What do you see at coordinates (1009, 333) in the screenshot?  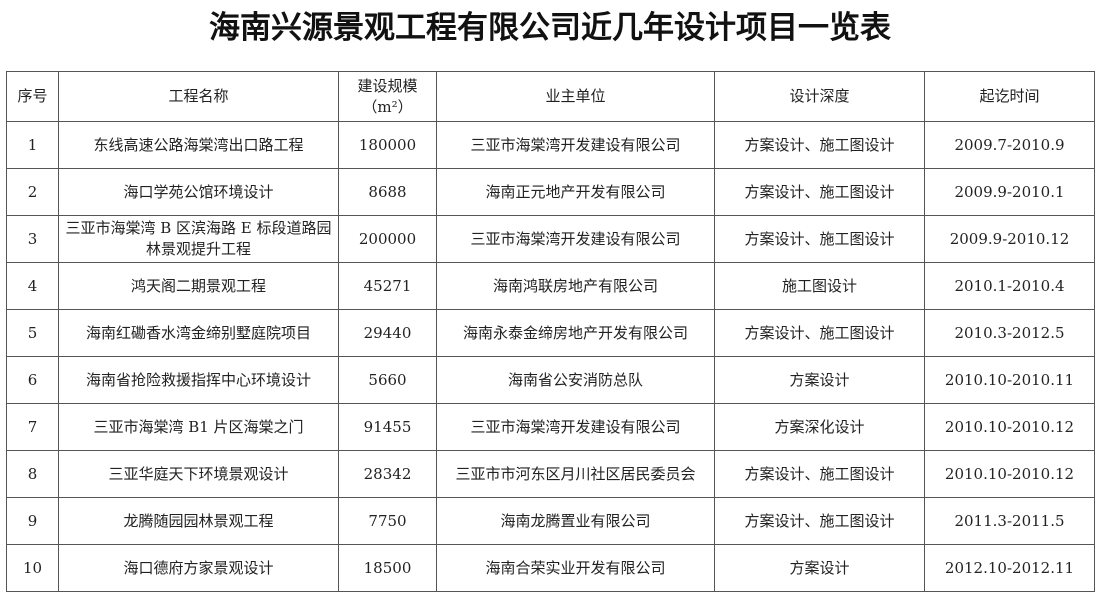 I see `cell-period: 2010.3-2012.5` at bounding box center [1009, 333].